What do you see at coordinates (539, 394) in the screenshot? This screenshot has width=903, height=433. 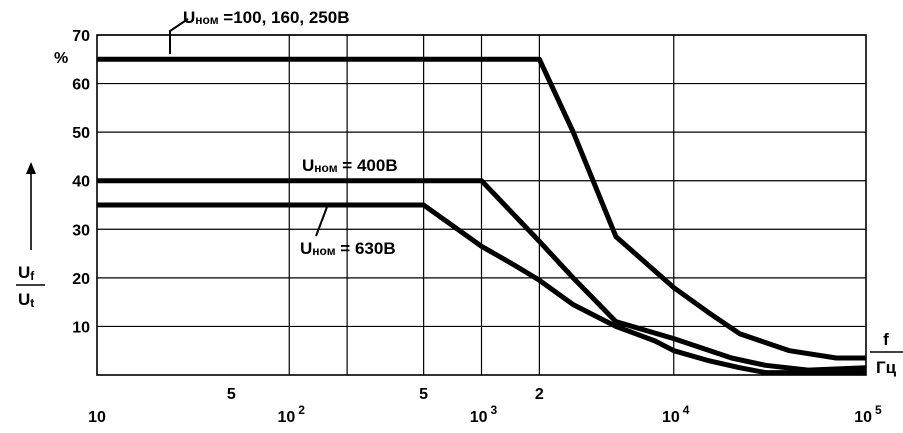 I see `x-tick-label-5: 2` at bounding box center [539, 394].